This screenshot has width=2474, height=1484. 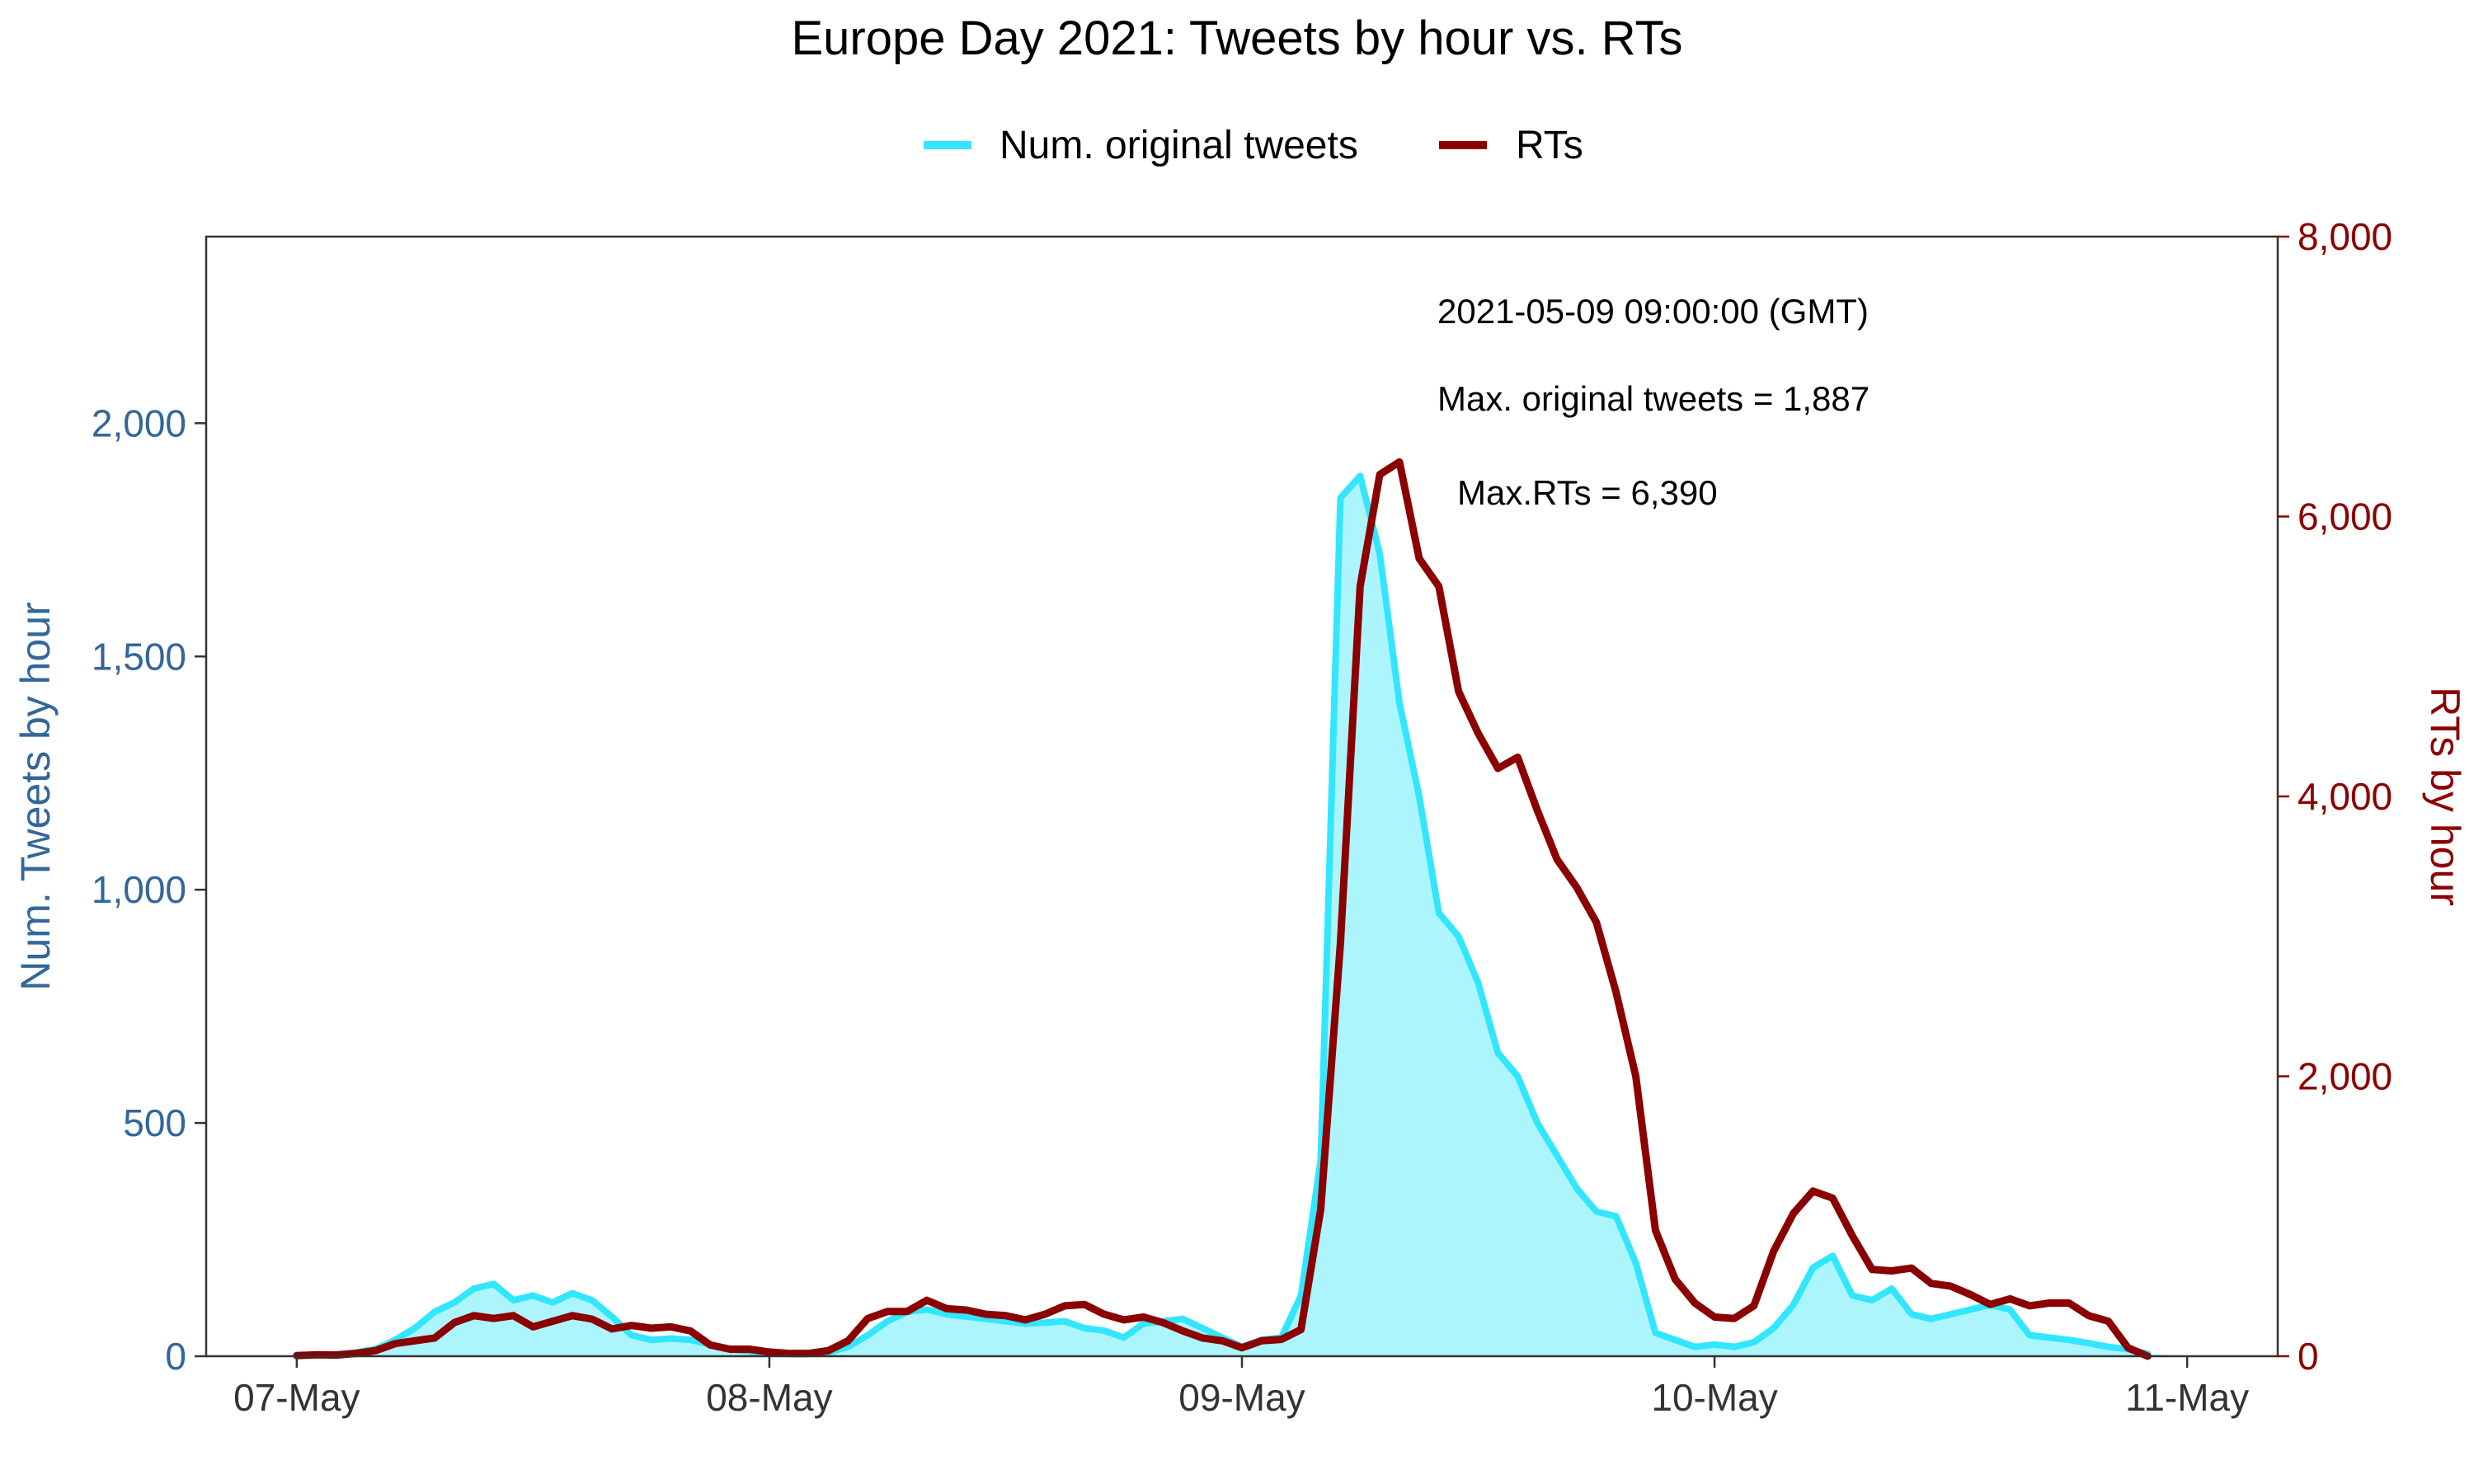 I want to click on left-tick-label: 2,000, so click(x=139, y=423).